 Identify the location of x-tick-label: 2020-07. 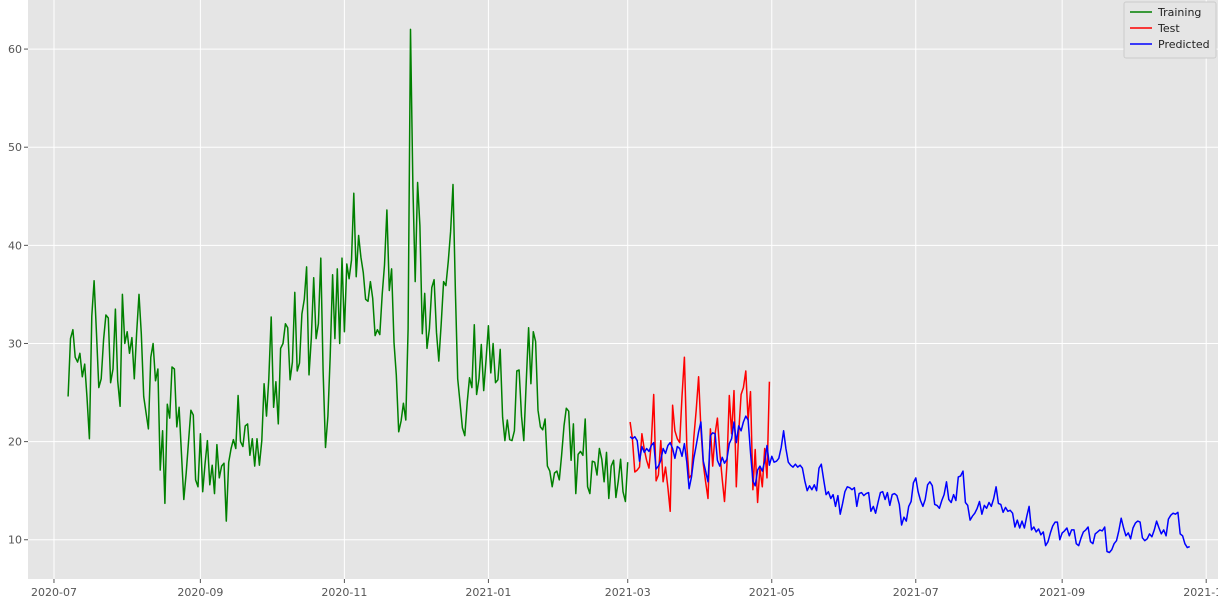
(54, 592).